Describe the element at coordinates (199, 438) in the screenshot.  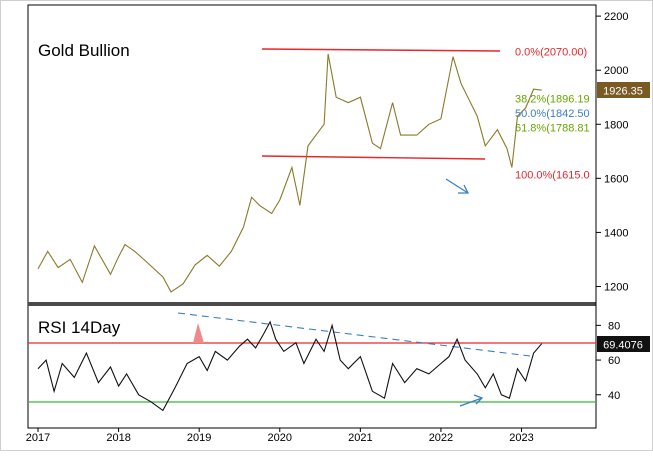
I see `x-tick-label: 2019` at that location.